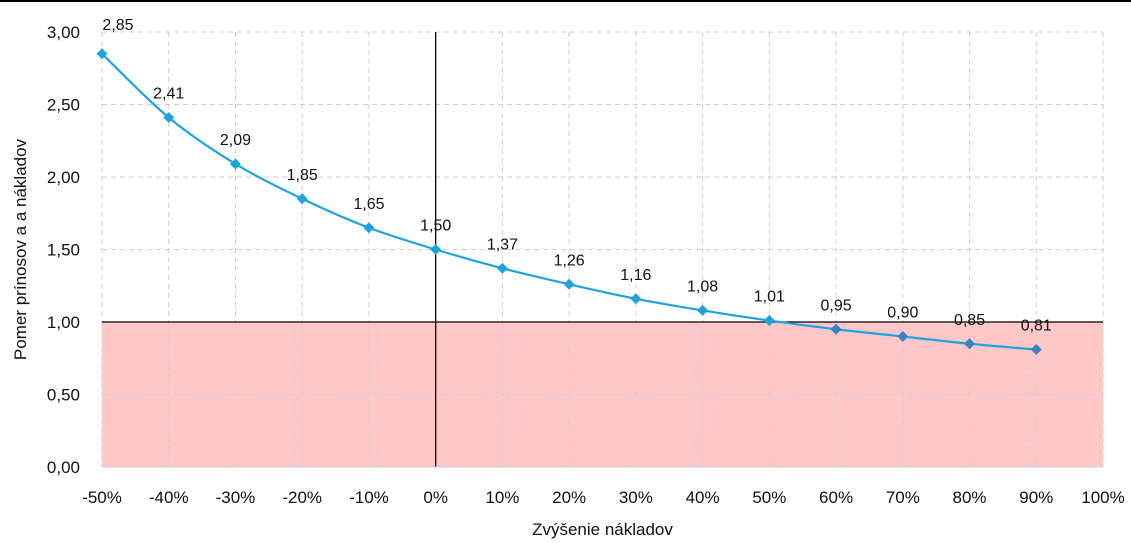 Image resolution: width=1131 pixels, height=543 pixels. What do you see at coordinates (569, 260) in the screenshot?
I see `data-label: 1,26` at bounding box center [569, 260].